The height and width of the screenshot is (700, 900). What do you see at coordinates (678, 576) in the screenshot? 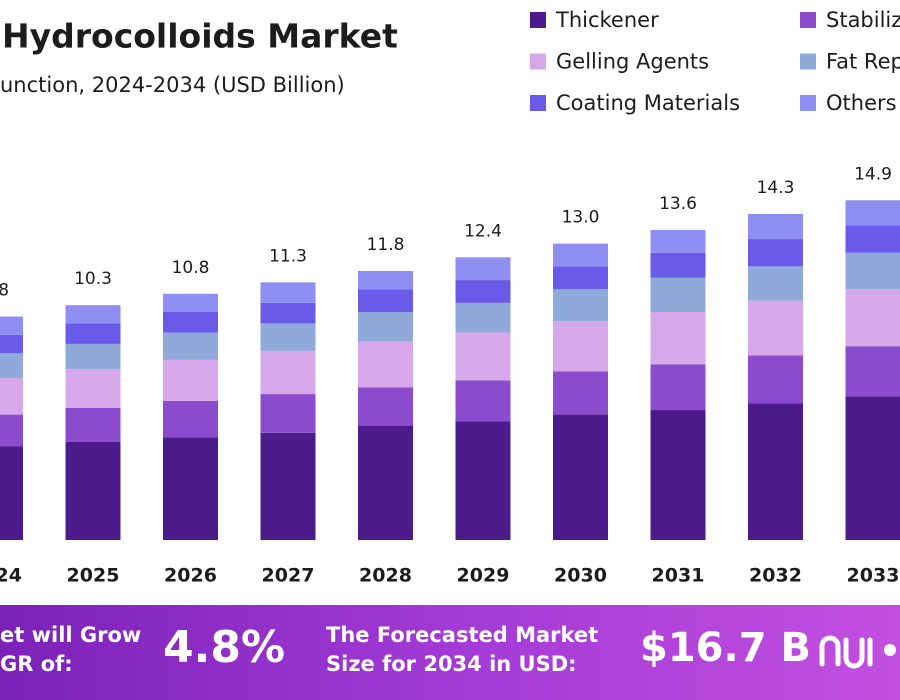
I see `x-tick-label: 2031` at bounding box center [678, 576].